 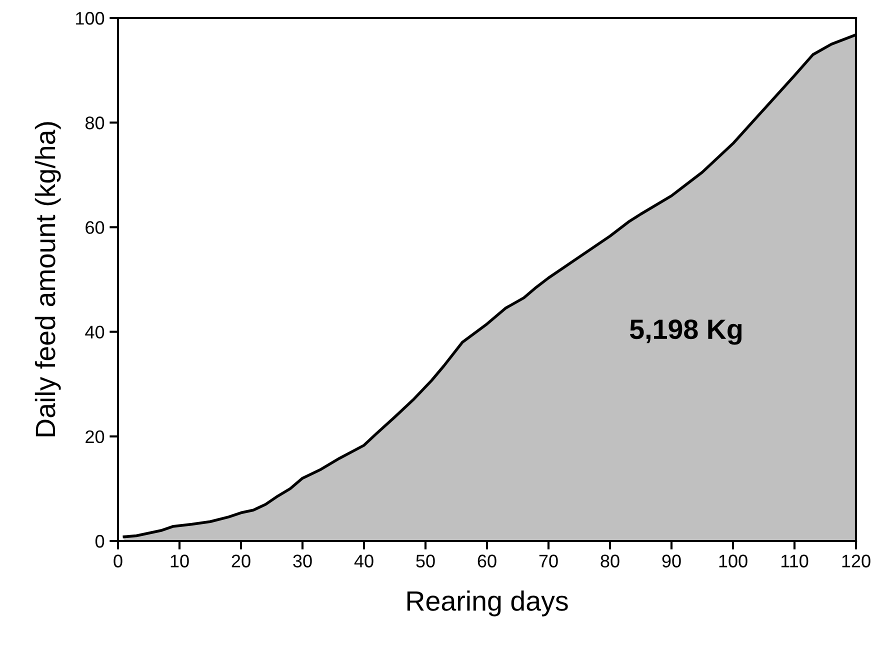 I want to click on x-tick-label: 90, so click(x=671, y=561).